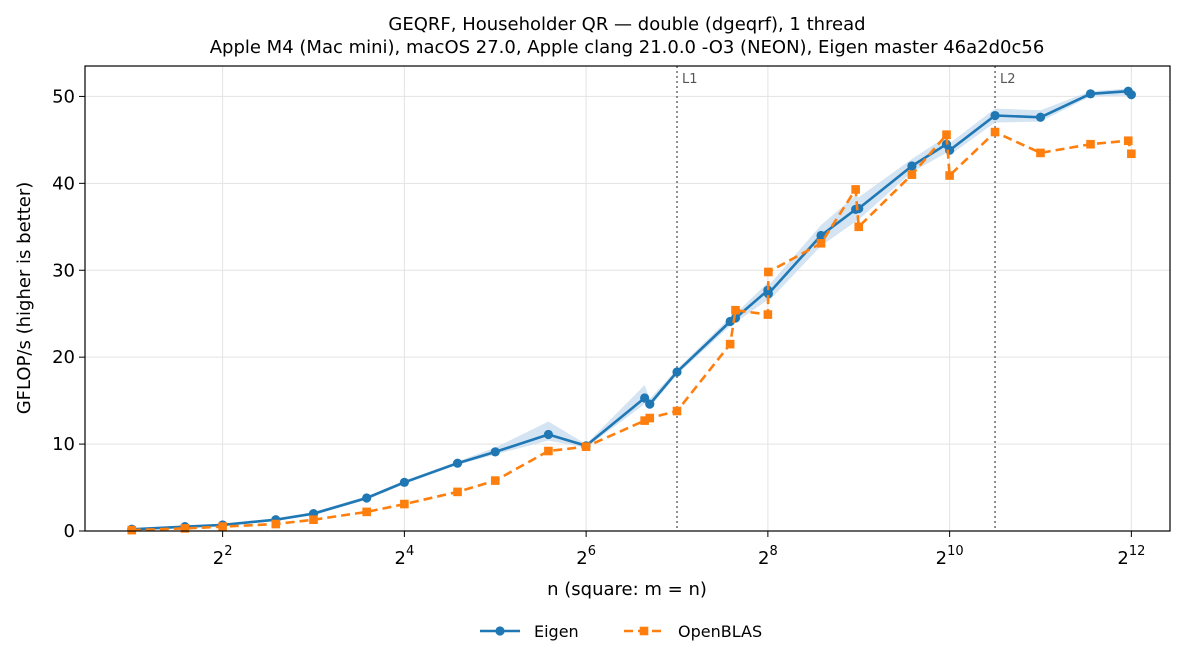 This screenshot has height=664, width=1185. Describe the element at coordinates (690, 79) in the screenshot. I see `cache-label-l1: L1` at that location.